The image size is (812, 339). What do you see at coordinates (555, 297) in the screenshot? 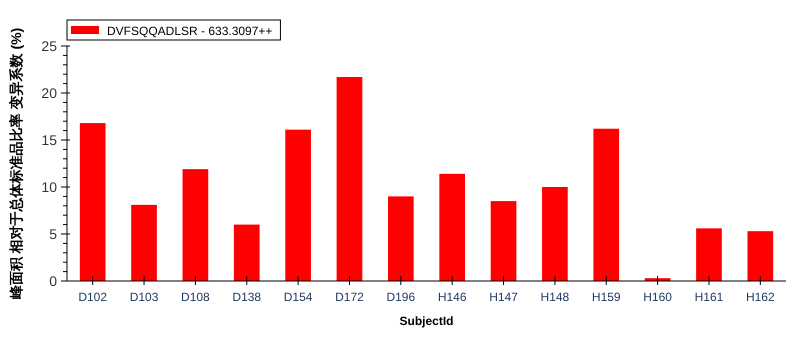
I see `x-tick-label: H148` at bounding box center [555, 297].